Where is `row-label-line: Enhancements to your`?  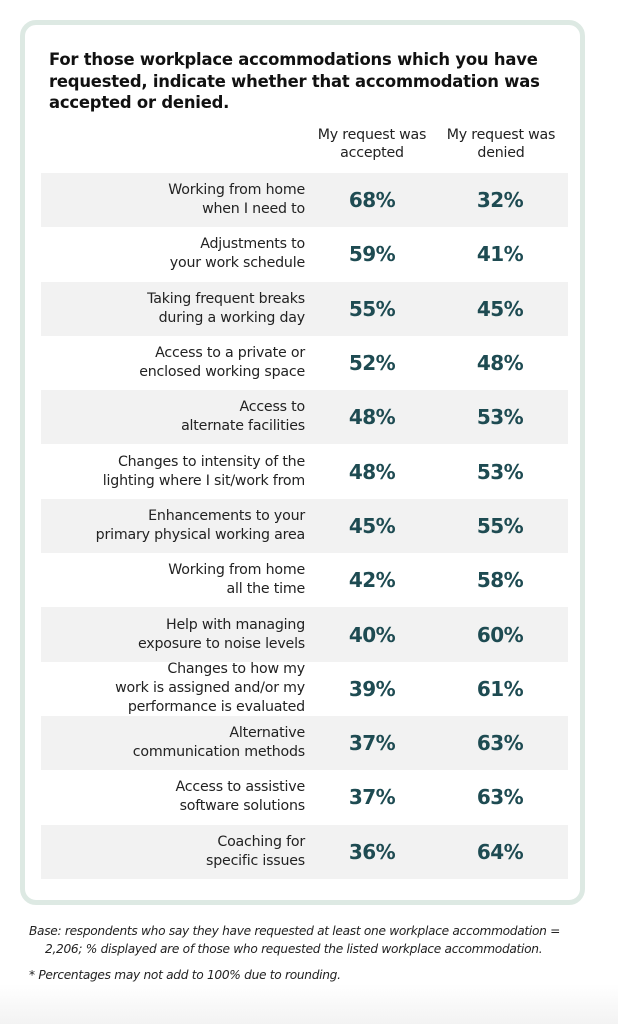 row-label-line: Enhancements to your is located at coordinates (226, 515).